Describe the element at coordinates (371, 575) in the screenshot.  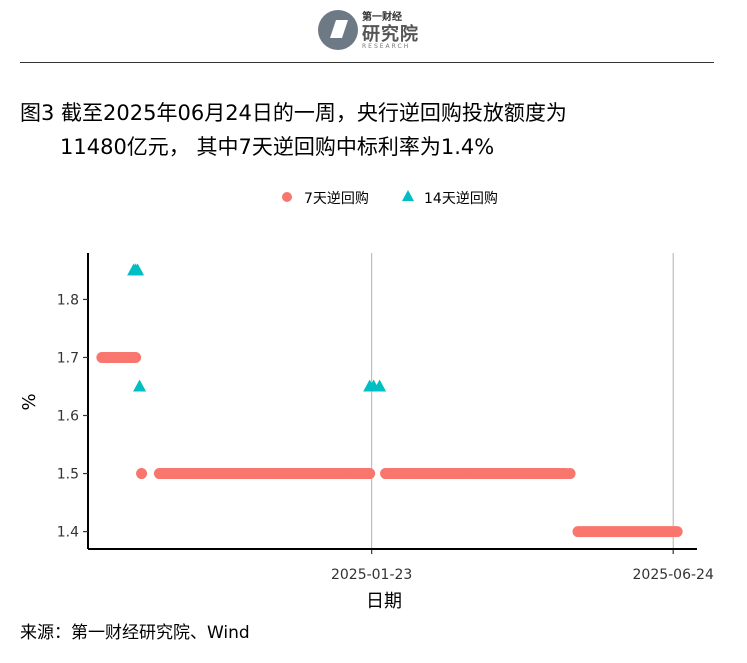
I see `x-tick-label: 2025-01-23` at that location.